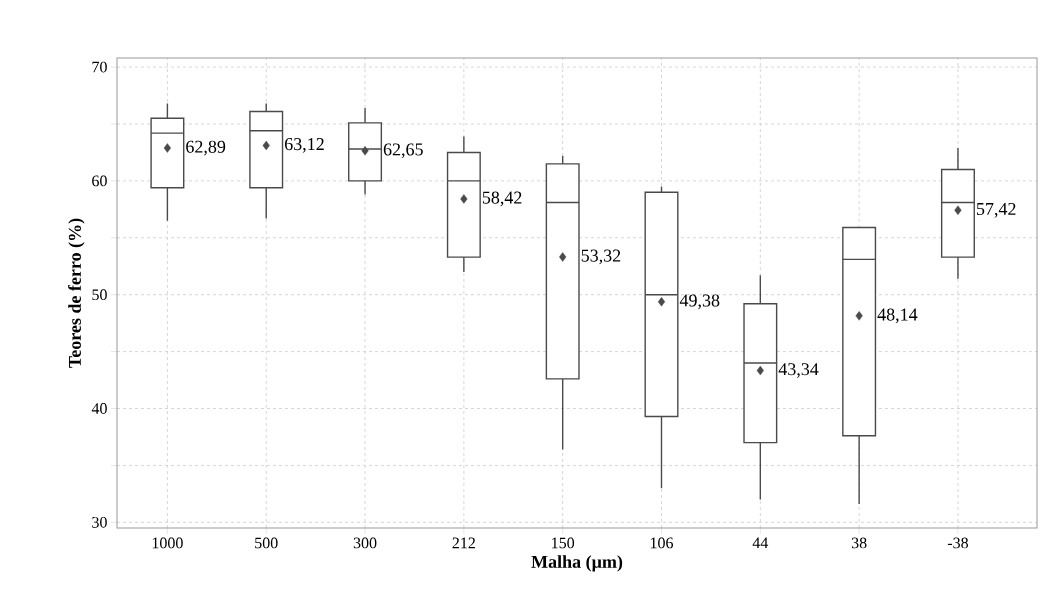 The image size is (1054, 610). I want to click on annotation: 57,42, so click(996, 210).